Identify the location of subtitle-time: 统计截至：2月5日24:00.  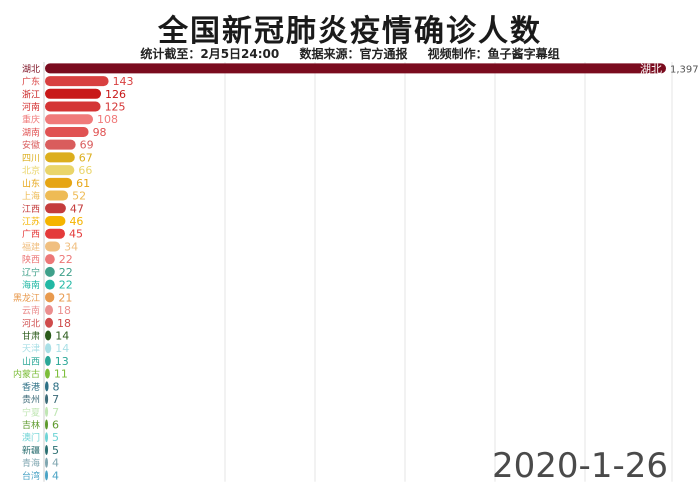
(210, 54).